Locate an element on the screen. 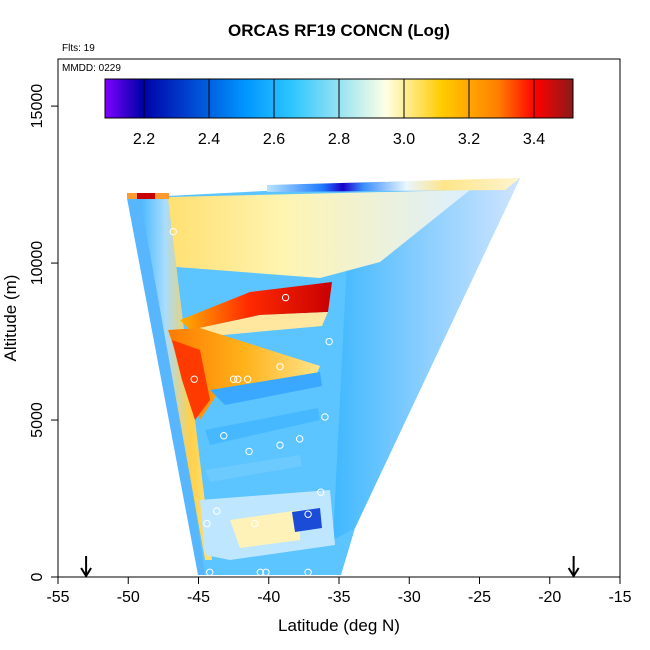 This screenshot has height=650, width=650. colorbar-ticks: 2.2 2.4 2.6 2.8 3.0 3.2 3.4 is located at coordinates (339, 113).